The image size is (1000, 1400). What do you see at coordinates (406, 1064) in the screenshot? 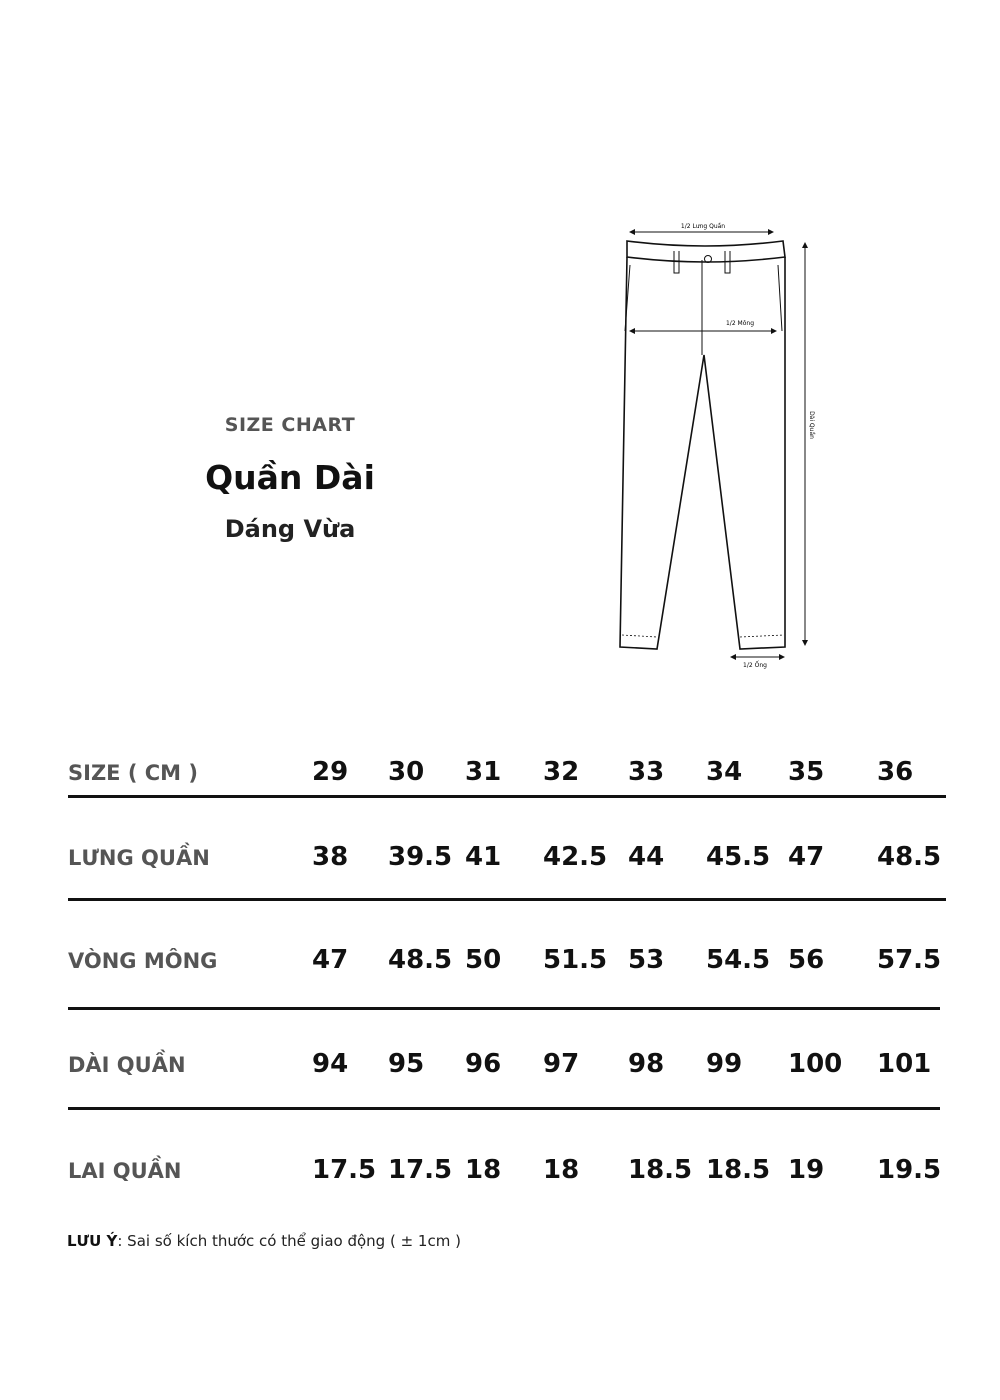
I see `value-cell: 95` at bounding box center [406, 1064].